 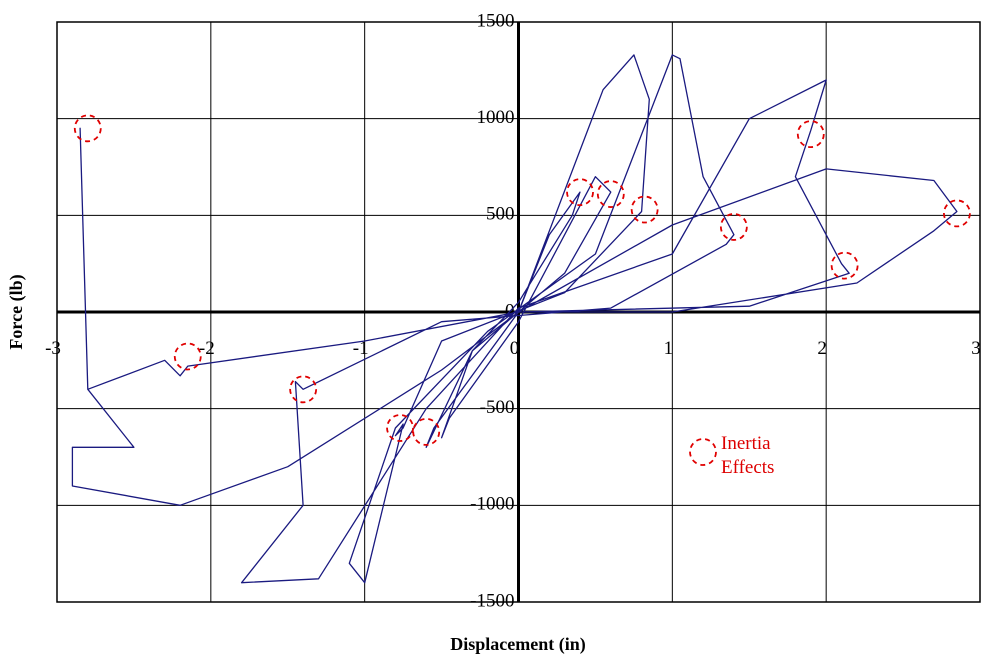 I want to click on legend-symbol, so click(x=703, y=452).